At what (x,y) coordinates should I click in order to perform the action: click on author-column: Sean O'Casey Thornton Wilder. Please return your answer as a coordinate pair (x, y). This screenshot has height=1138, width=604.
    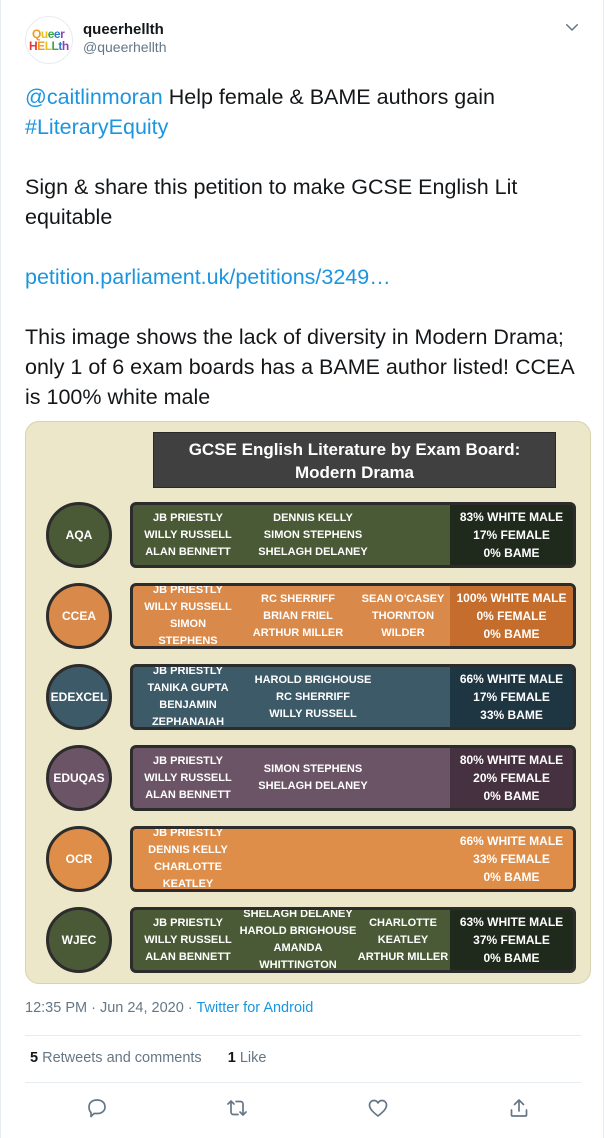
    Looking at the image, I should click on (403, 616).